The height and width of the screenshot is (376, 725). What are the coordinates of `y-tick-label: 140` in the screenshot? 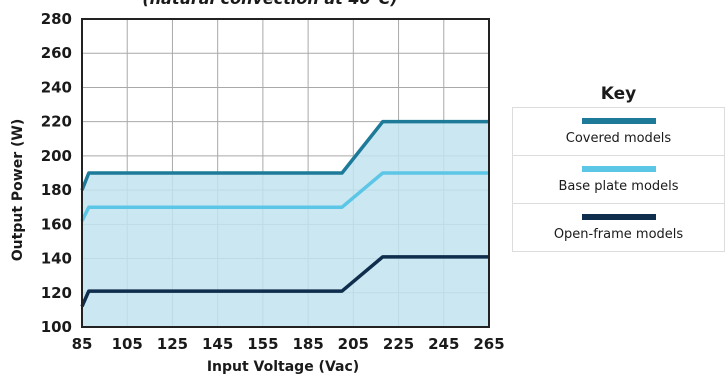 It's located at (56, 259).